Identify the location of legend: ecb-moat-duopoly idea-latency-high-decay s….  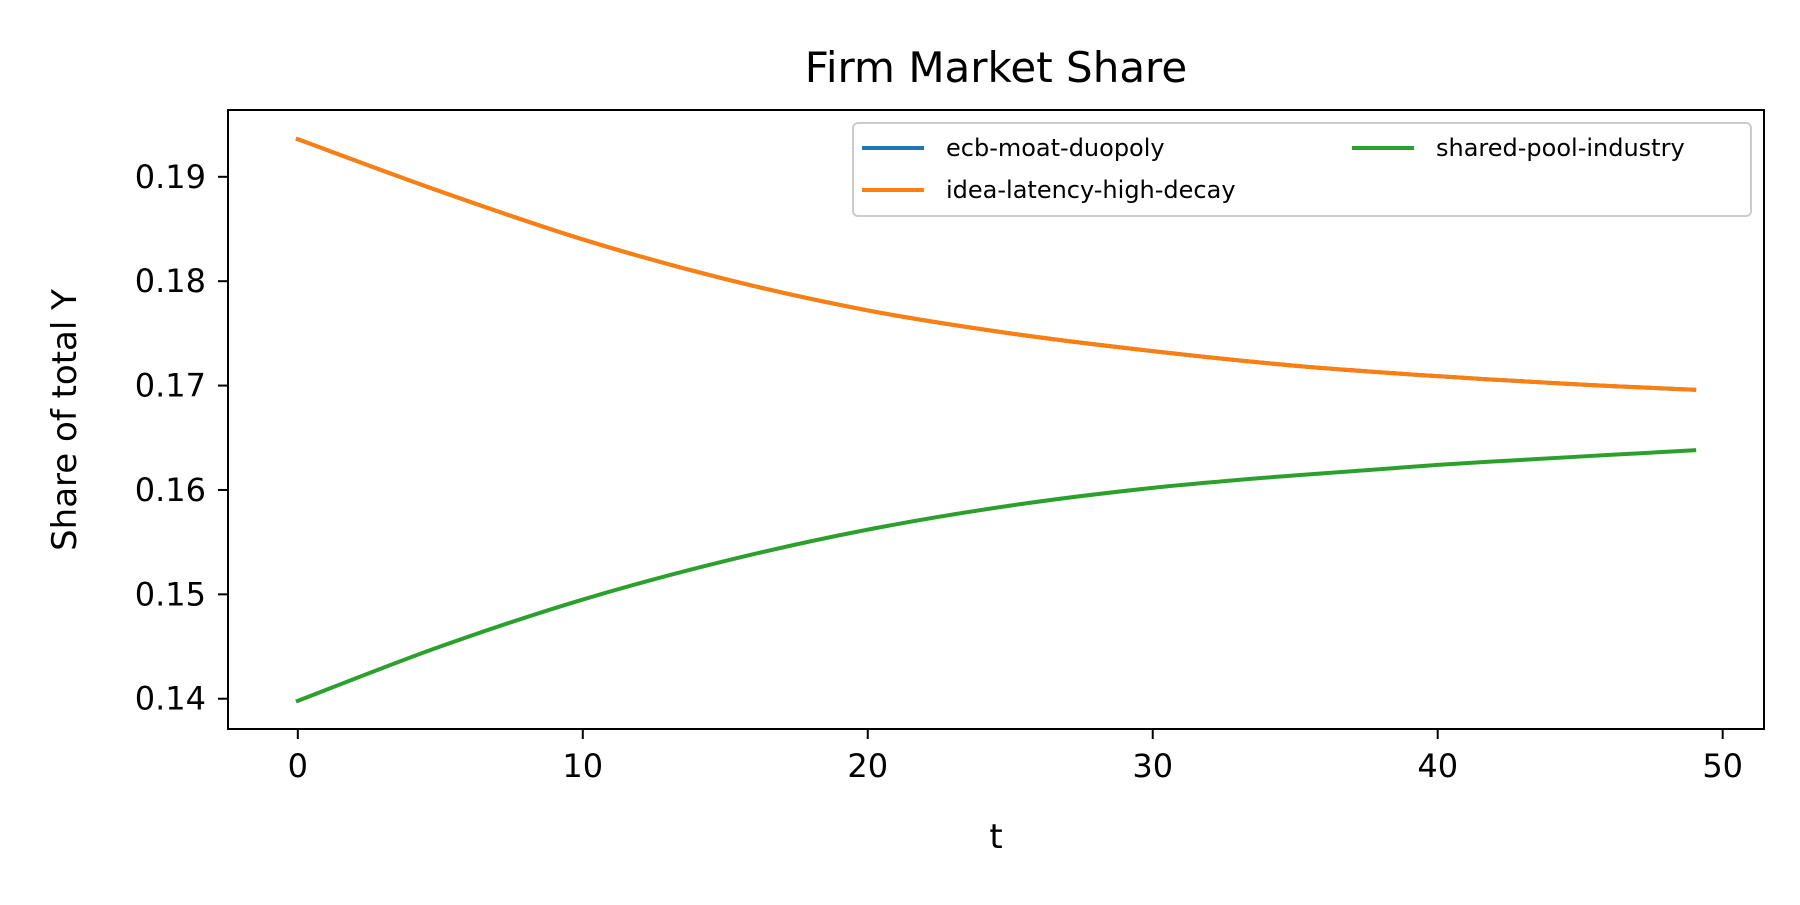
(1302, 169).